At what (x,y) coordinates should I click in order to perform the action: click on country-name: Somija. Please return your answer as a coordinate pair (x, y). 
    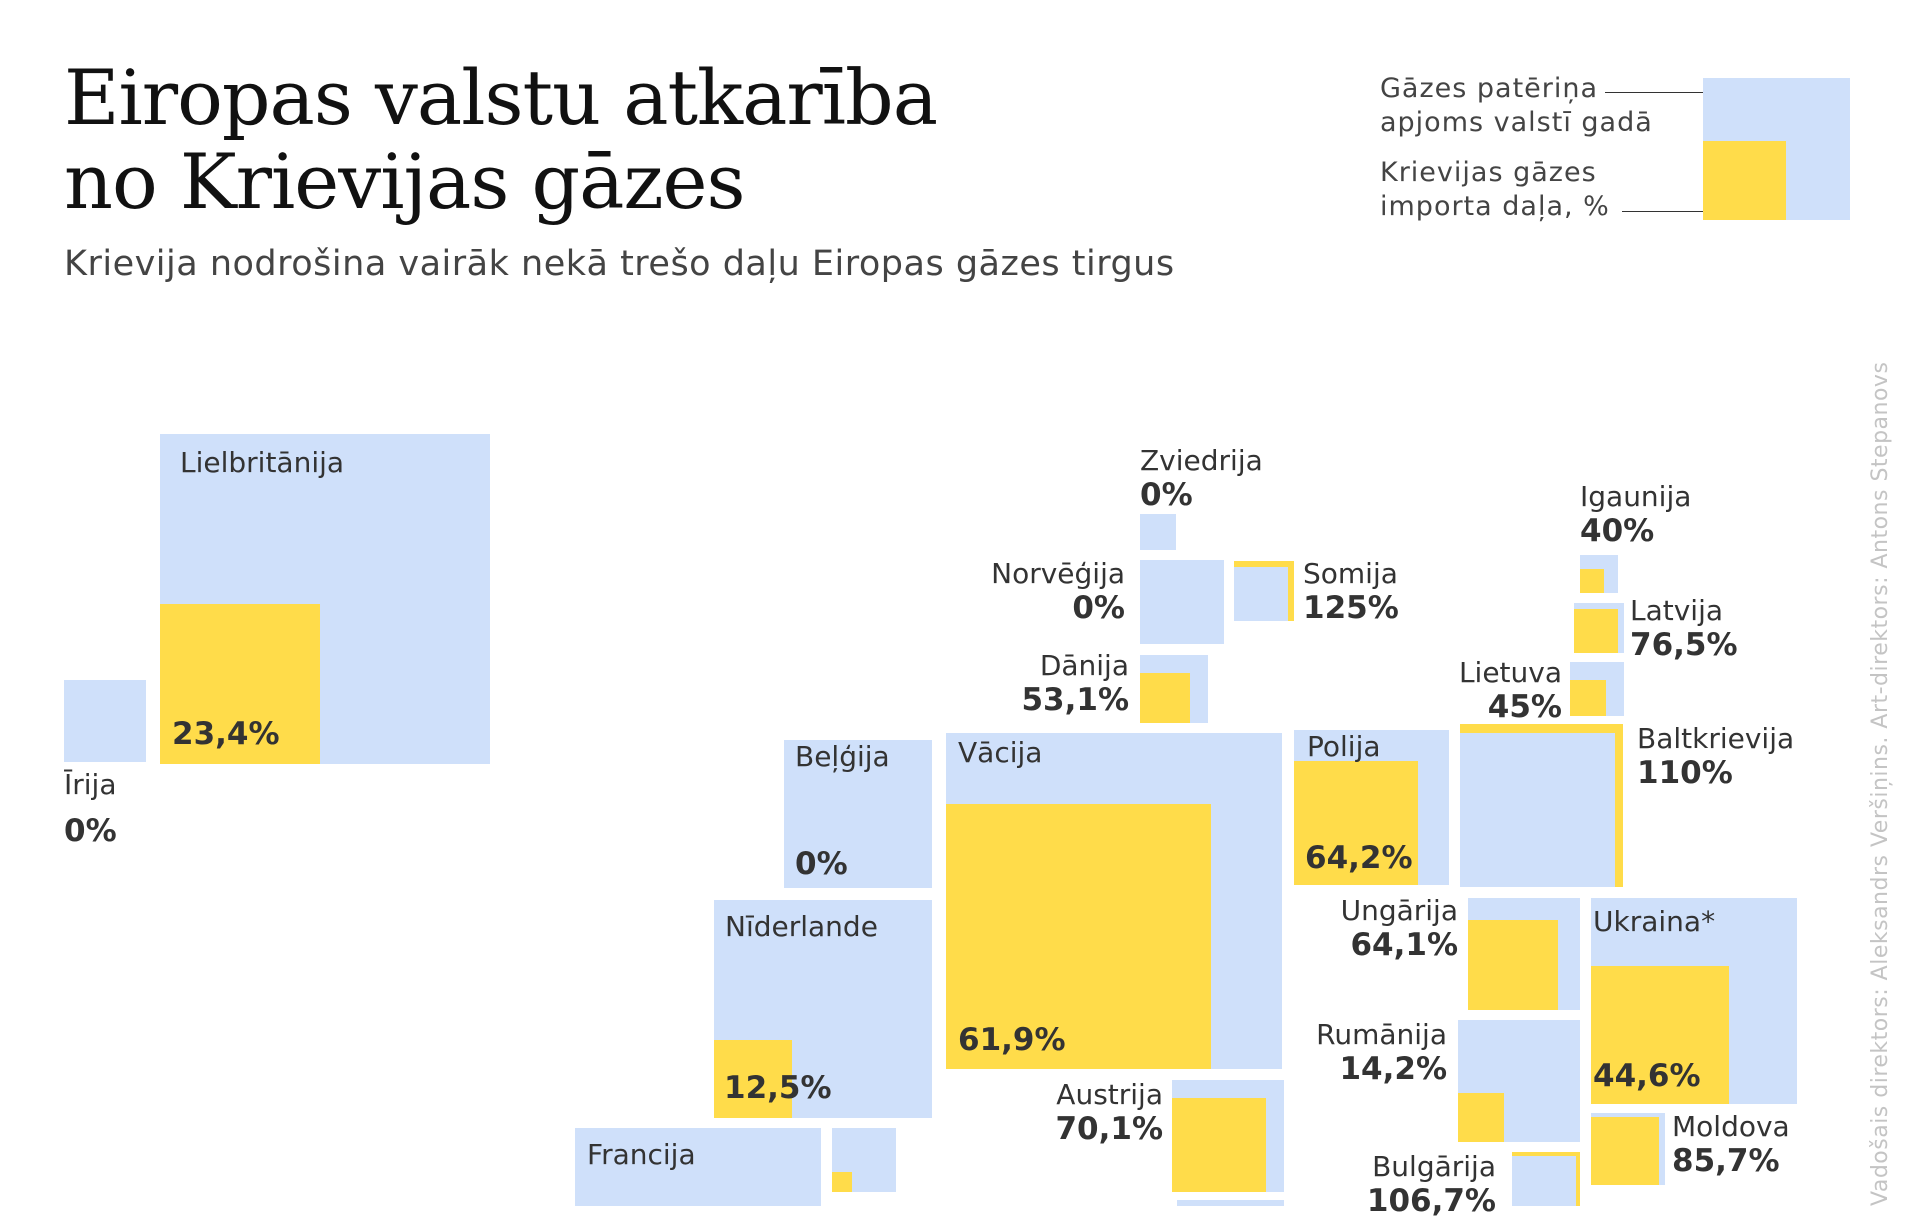
    Looking at the image, I should click on (1350, 573).